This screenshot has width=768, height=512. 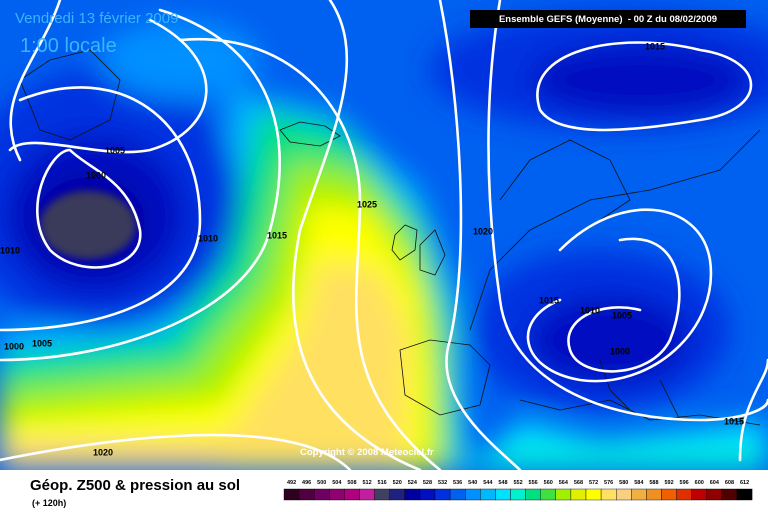 I want to click on legend-value: 500, so click(x=321, y=483).